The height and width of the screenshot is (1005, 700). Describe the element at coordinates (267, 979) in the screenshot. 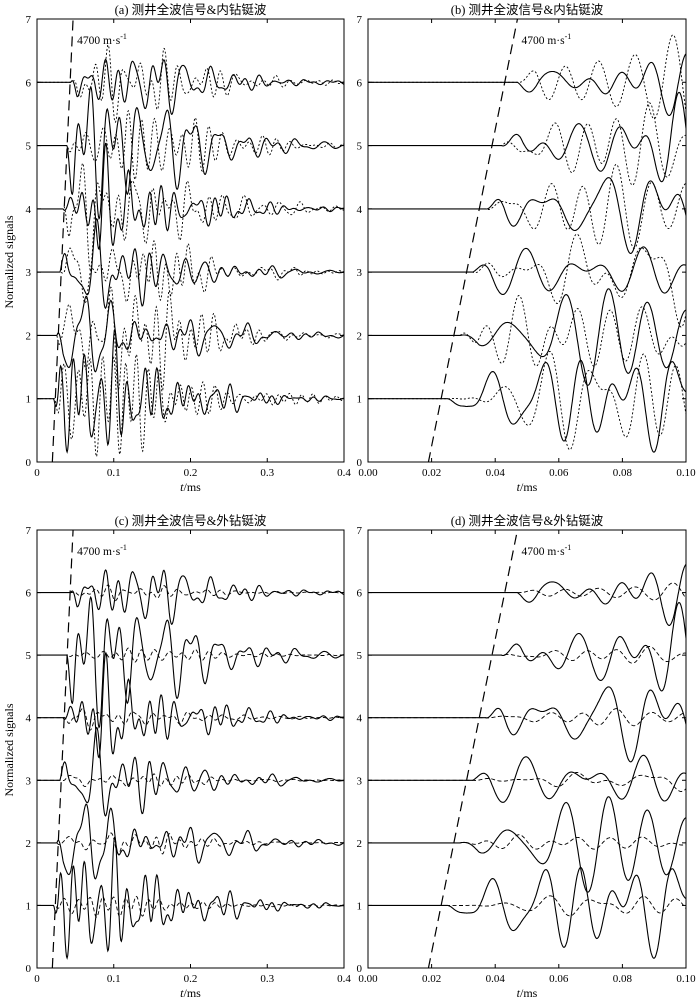

I see `x-tick-label: 0.3` at that location.